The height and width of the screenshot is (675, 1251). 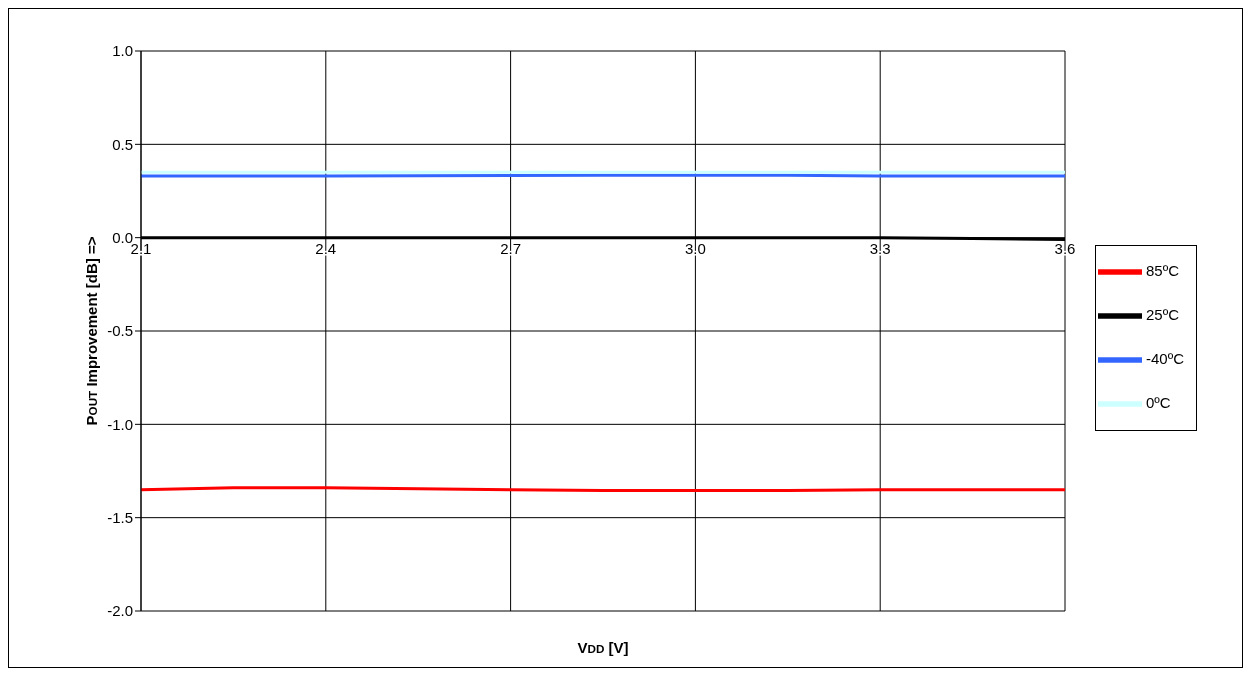 I want to click on y-axis-title: POUT Improvement [dB] =>, so click(x=91, y=331).